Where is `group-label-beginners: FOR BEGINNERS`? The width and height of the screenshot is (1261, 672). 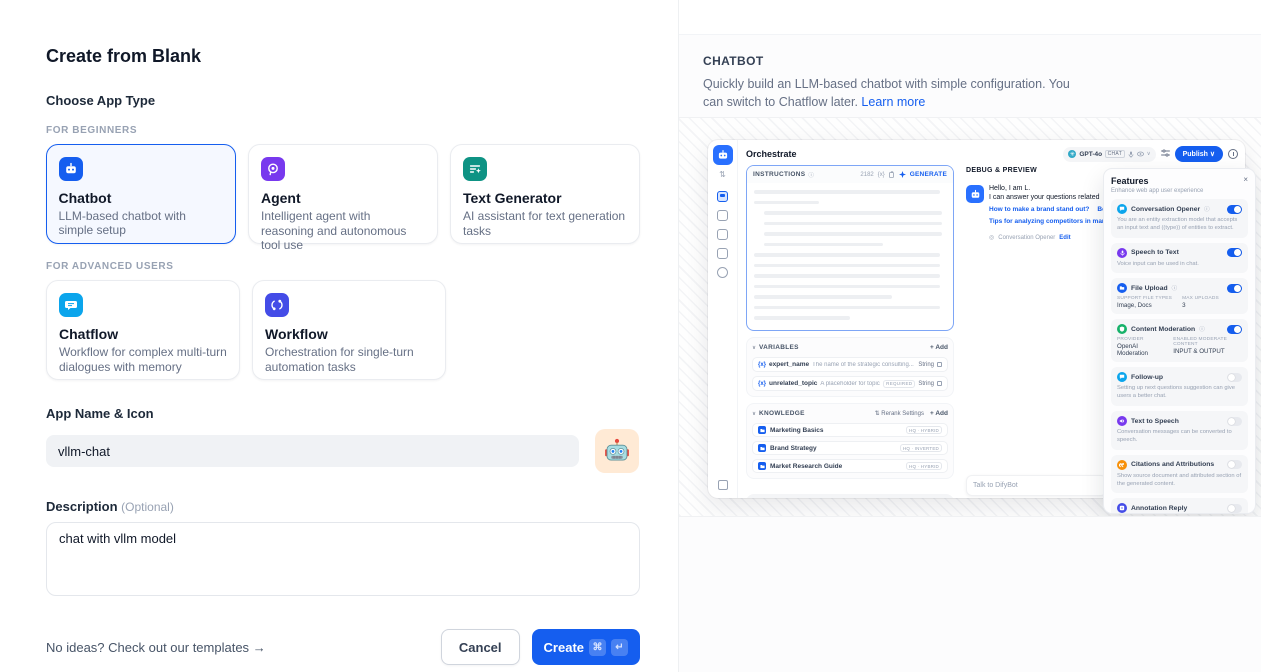 group-label-beginners: FOR BEGINNERS is located at coordinates (92, 130).